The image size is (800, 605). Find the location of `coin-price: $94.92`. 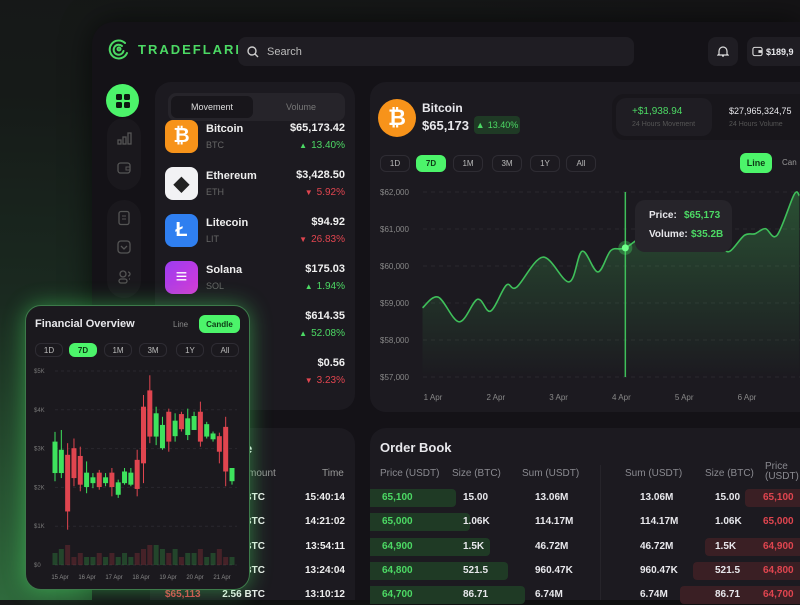

coin-price: $94.92 is located at coordinates (328, 222).